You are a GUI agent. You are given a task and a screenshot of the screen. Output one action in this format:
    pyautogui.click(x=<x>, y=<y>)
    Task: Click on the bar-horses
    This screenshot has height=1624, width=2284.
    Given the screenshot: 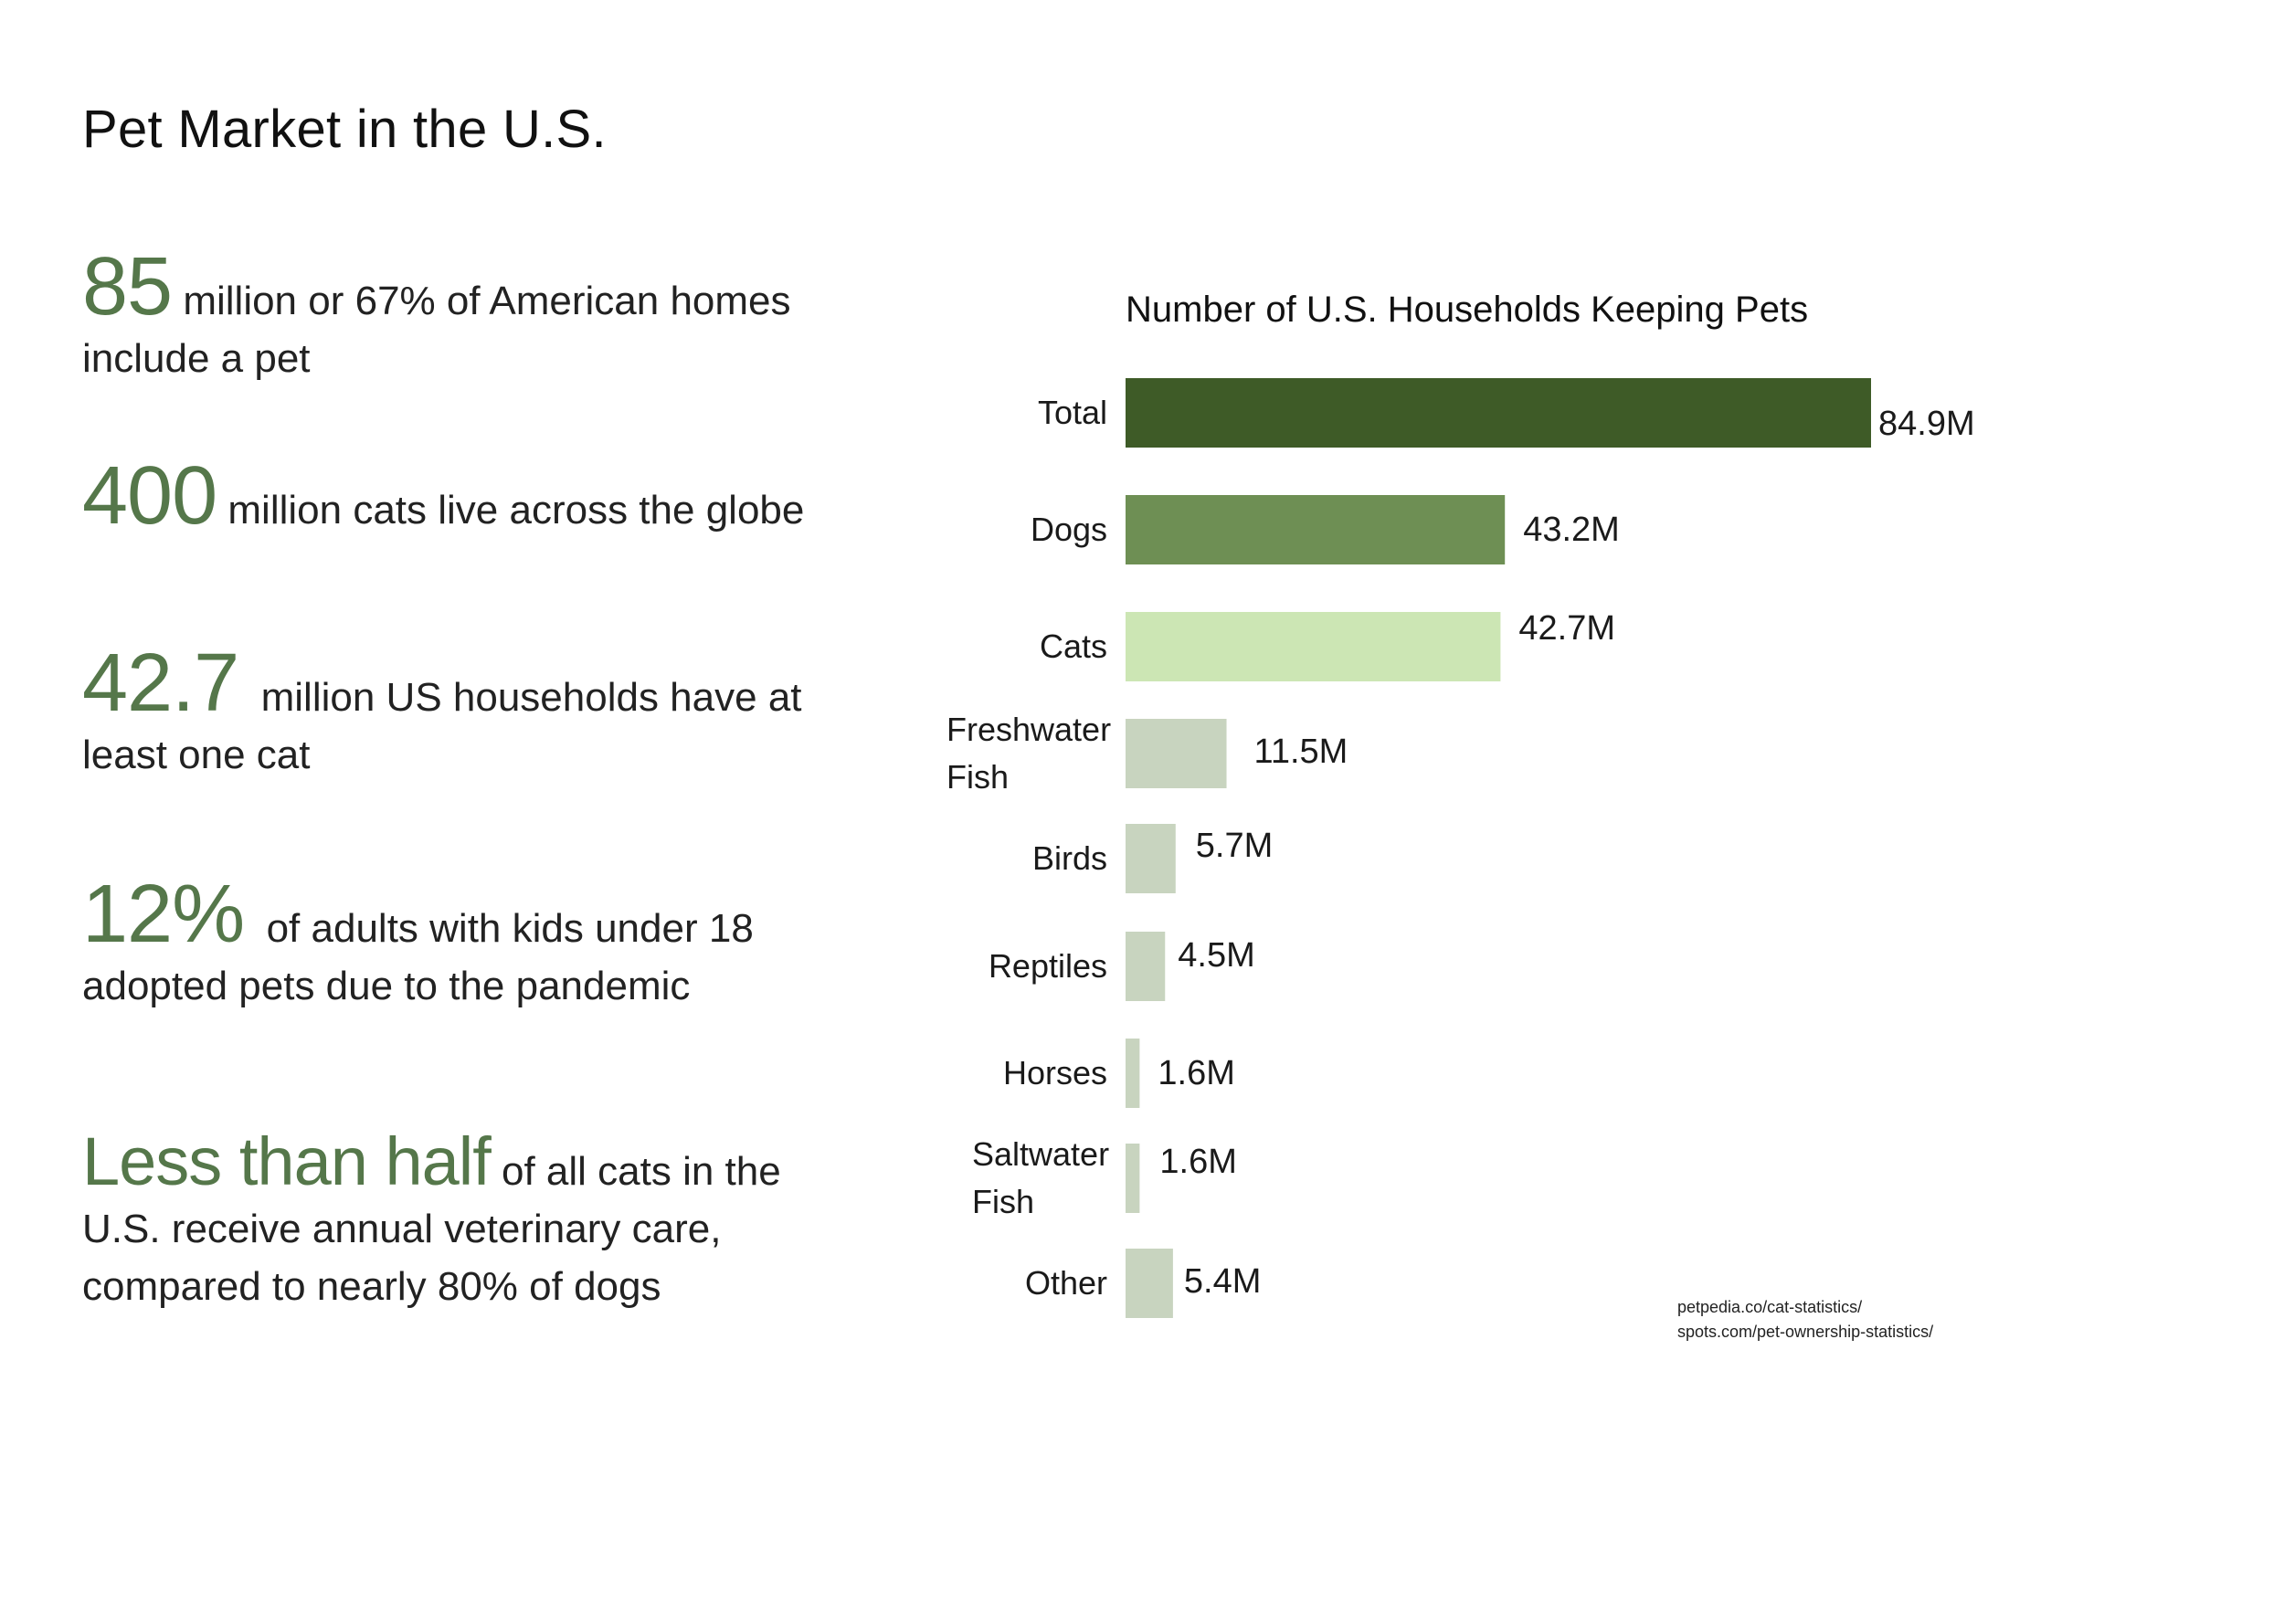 What is the action you would take?
    pyautogui.click(x=1133, y=1073)
    